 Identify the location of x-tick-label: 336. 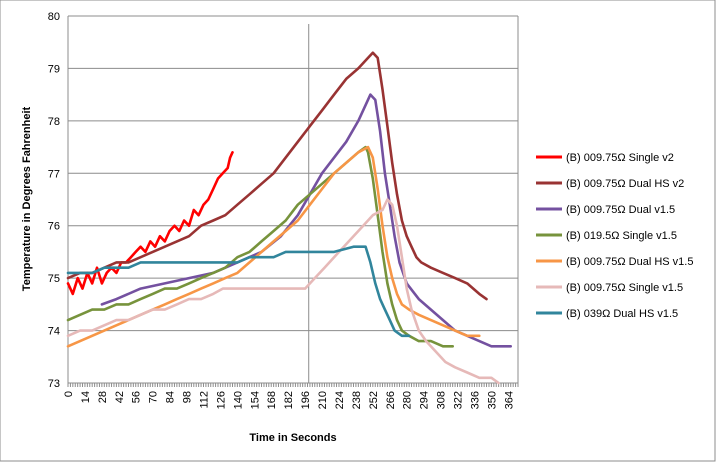
(475, 400).